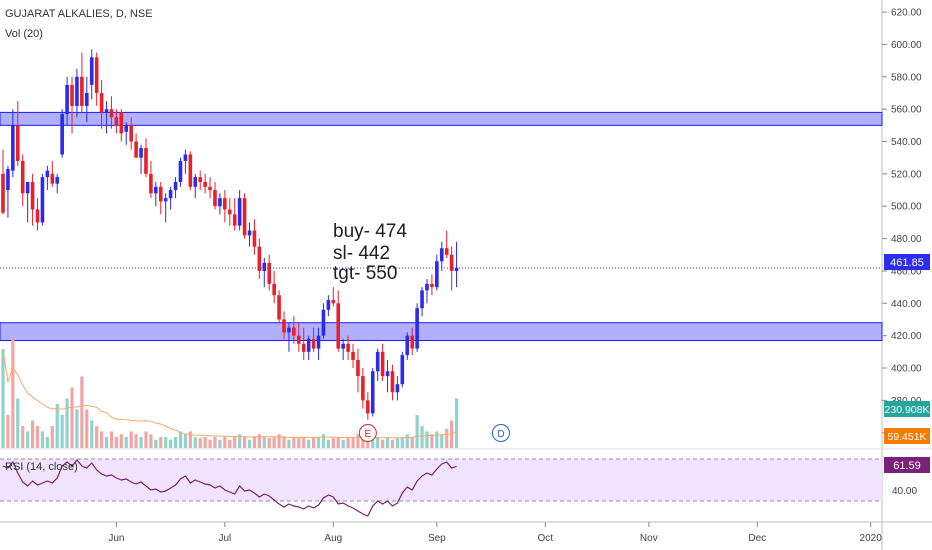 The height and width of the screenshot is (550, 932). What do you see at coordinates (41, 467) in the screenshot?
I see `rsi-legend: RSI (14, close)` at bounding box center [41, 467].